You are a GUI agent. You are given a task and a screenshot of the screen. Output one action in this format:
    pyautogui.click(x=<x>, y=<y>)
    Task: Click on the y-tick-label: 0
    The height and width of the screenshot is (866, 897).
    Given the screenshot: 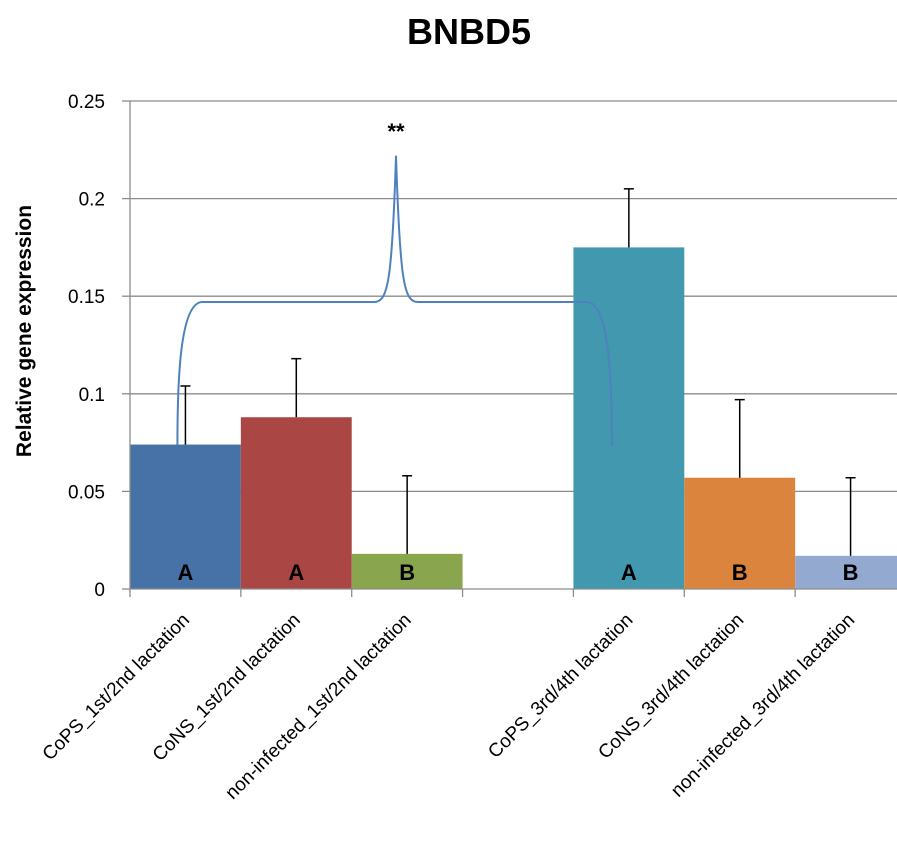 What is the action you would take?
    pyautogui.click(x=99, y=590)
    